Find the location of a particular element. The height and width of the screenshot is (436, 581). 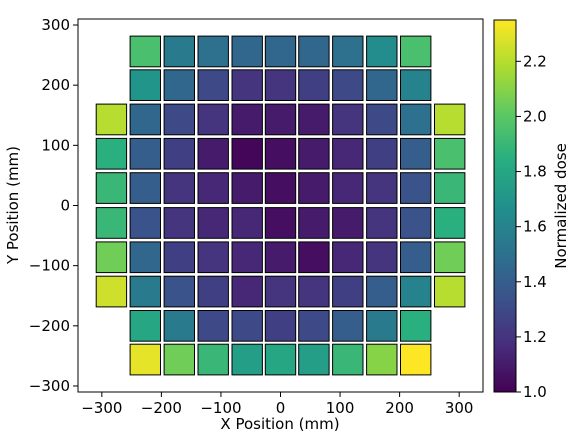

x-tick-label: 300 is located at coordinates (459, 408).